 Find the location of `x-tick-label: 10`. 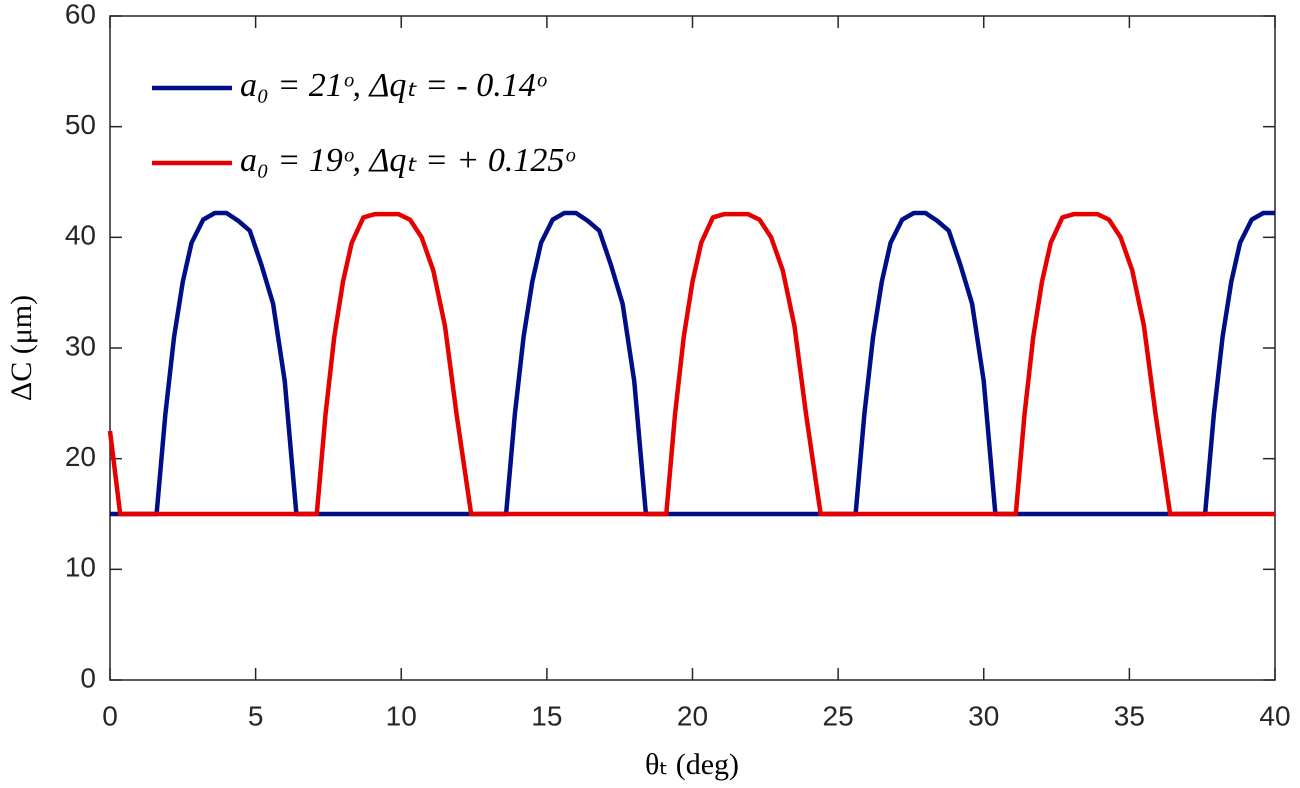

x-tick-label: 10 is located at coordinates (401, 715).